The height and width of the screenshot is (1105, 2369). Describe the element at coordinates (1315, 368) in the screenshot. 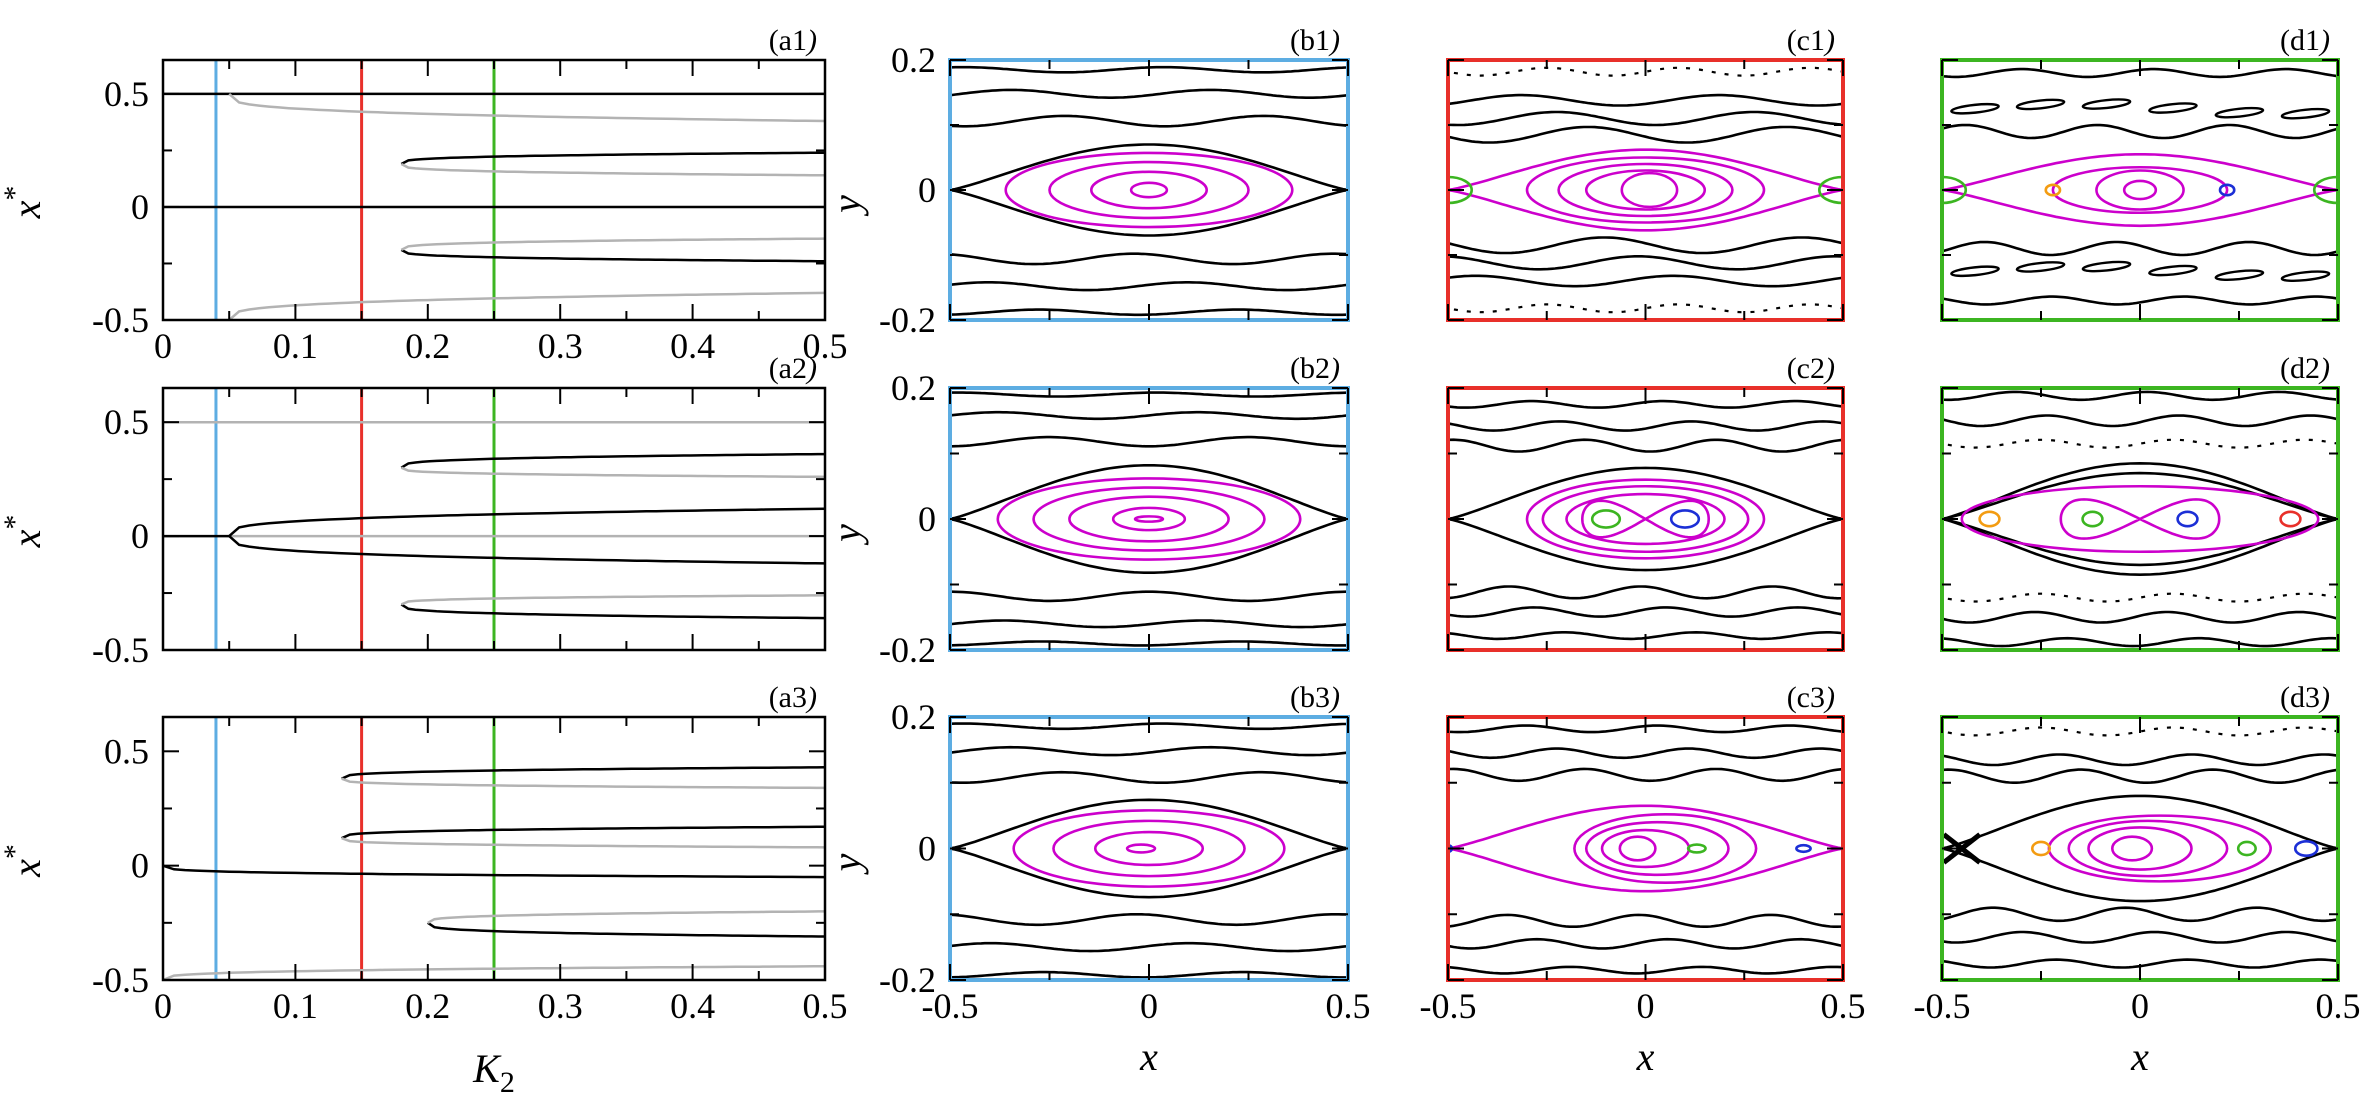

I see `panel-label: (b2)` at that location.